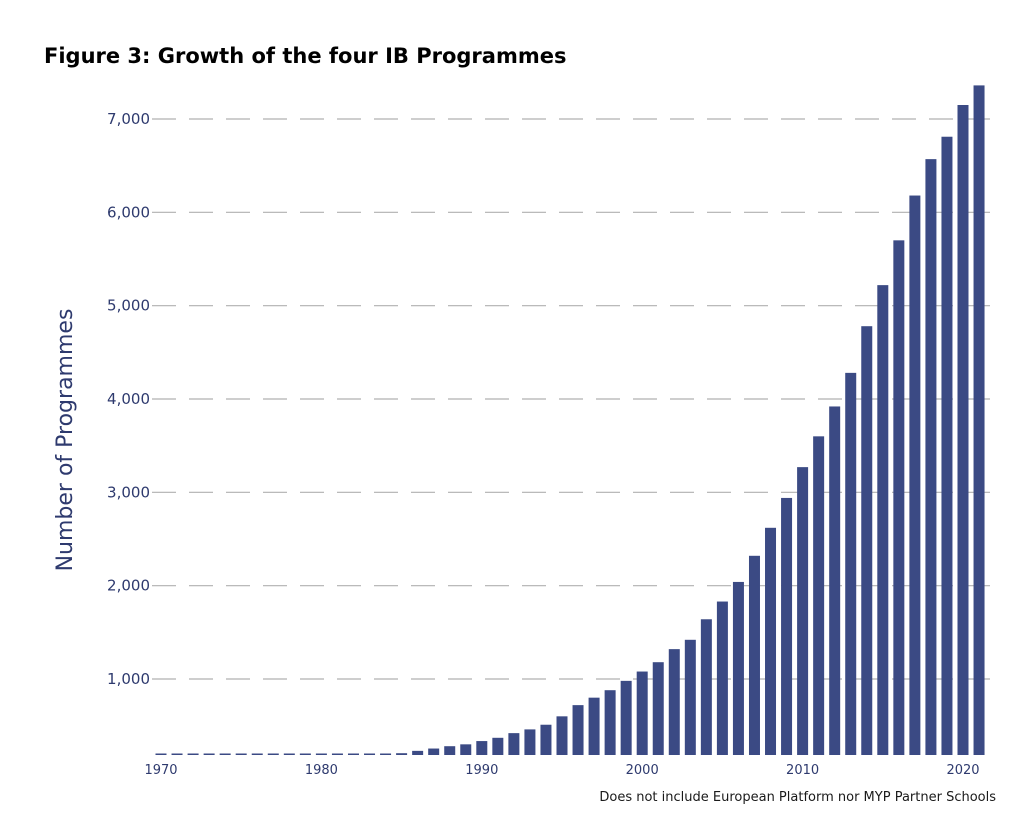 The image size is (1024, 822). Describe the element at coordinates (160, 770) in the screenshot. I see `x-tick-label: 1970` at that location.